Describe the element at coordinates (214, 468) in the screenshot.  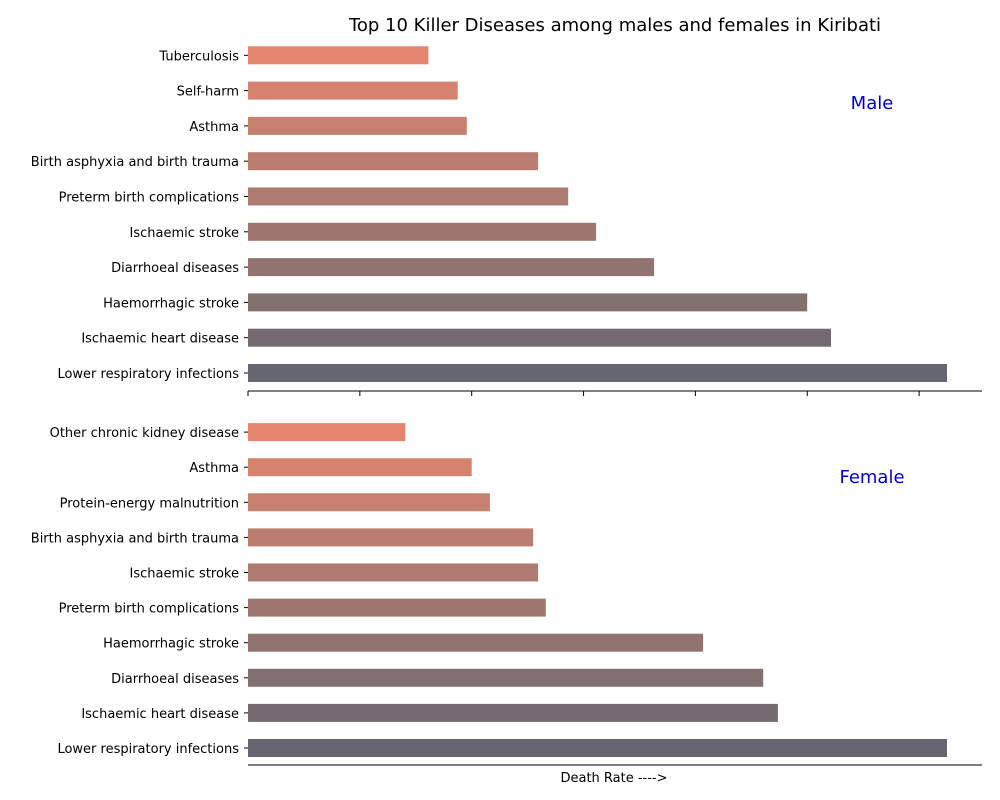
I see `female-category-label: Asthma` at that location.